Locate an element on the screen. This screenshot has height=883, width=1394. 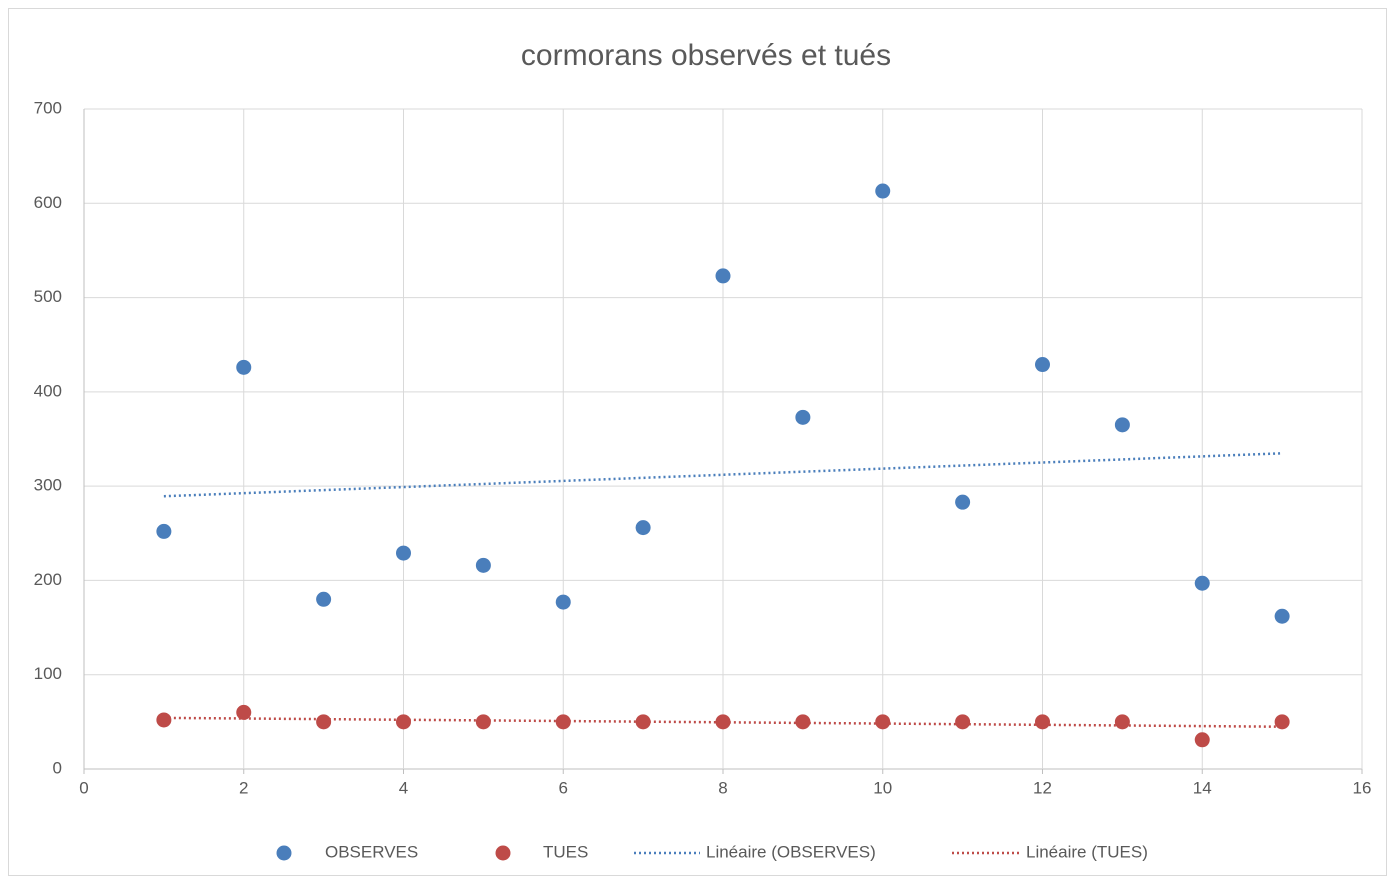
y-tick-label: 600 is located at coordinates (48, 202).